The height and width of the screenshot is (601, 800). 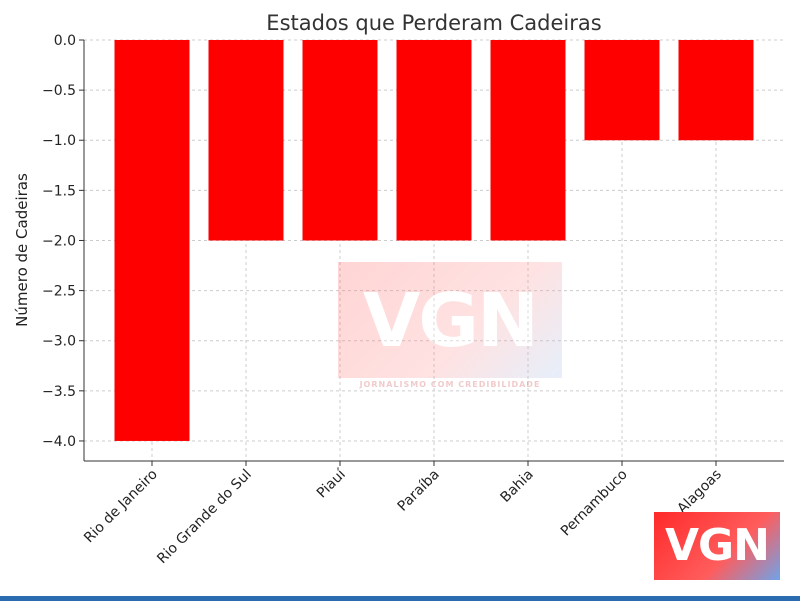 What do you see at coordinates (59, 342) in the screenshot?
I see `y-tick-label: −3.0` at bounding box center [59, 342].